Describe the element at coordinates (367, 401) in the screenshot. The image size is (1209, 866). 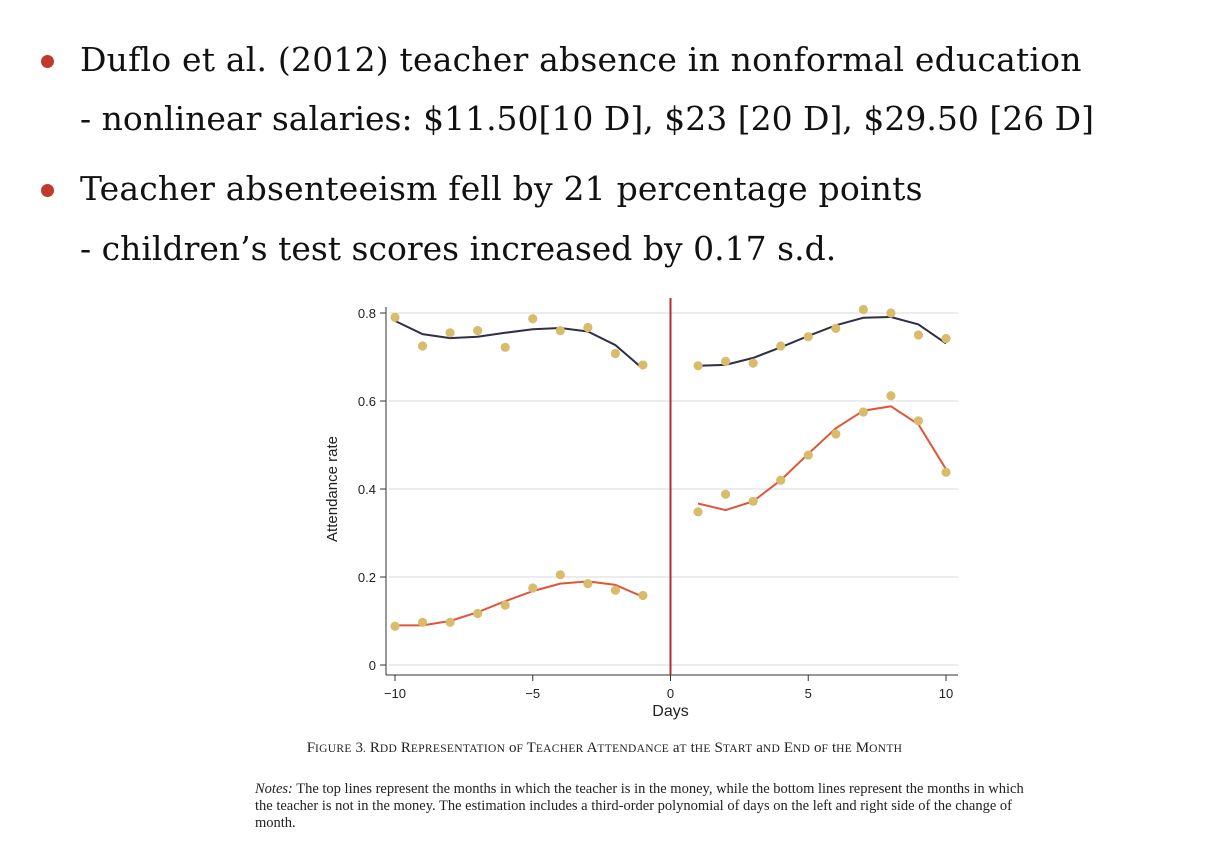
I see `y-tick-label: 0.6` at that location.